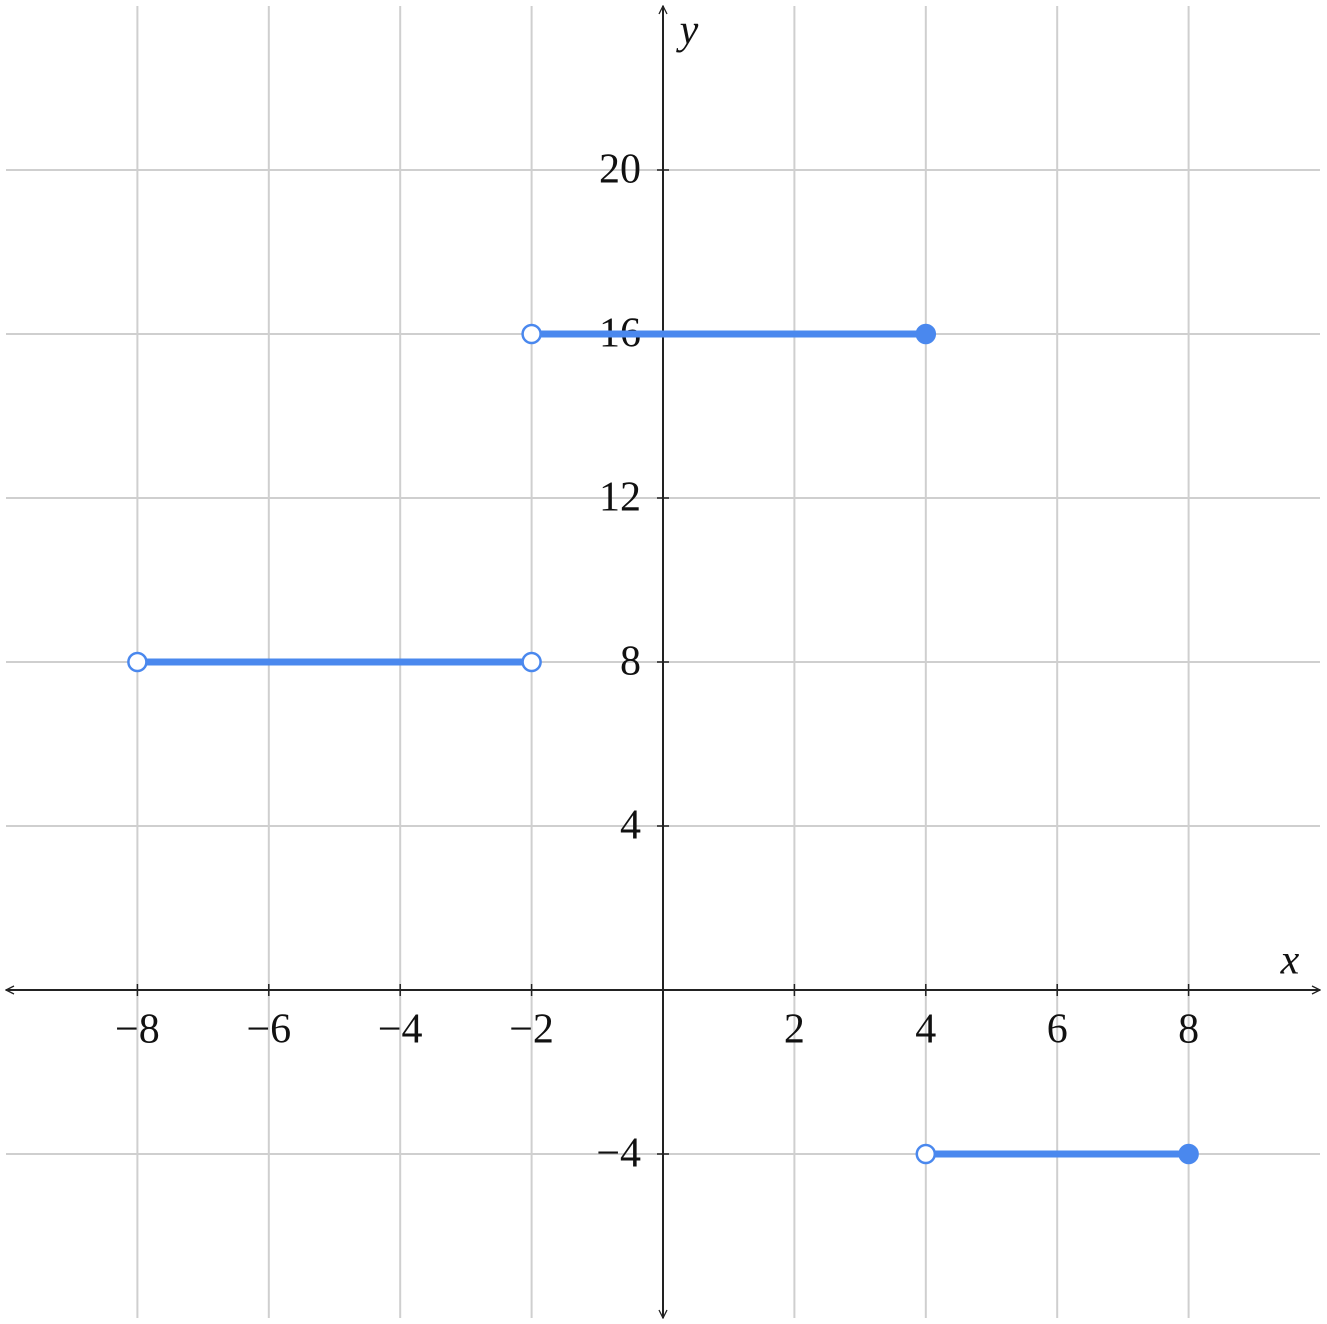 This screenshot has width=1327, height=1324. Describe the element at coordinates (268, 1030) in the screenshot. I see `x-tick-label: −6` at that location.